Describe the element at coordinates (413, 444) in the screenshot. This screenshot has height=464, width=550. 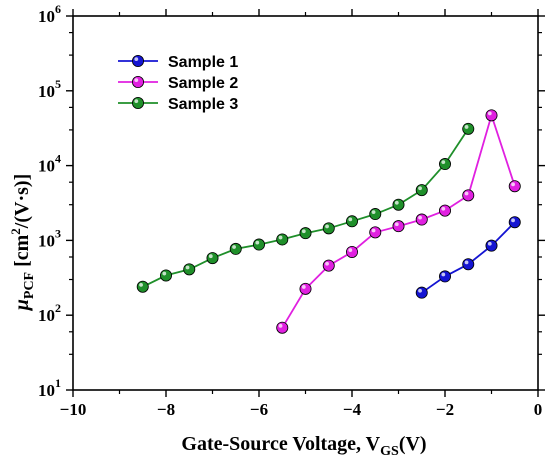
I see `x-axis-title-tail: (V)` at that location.